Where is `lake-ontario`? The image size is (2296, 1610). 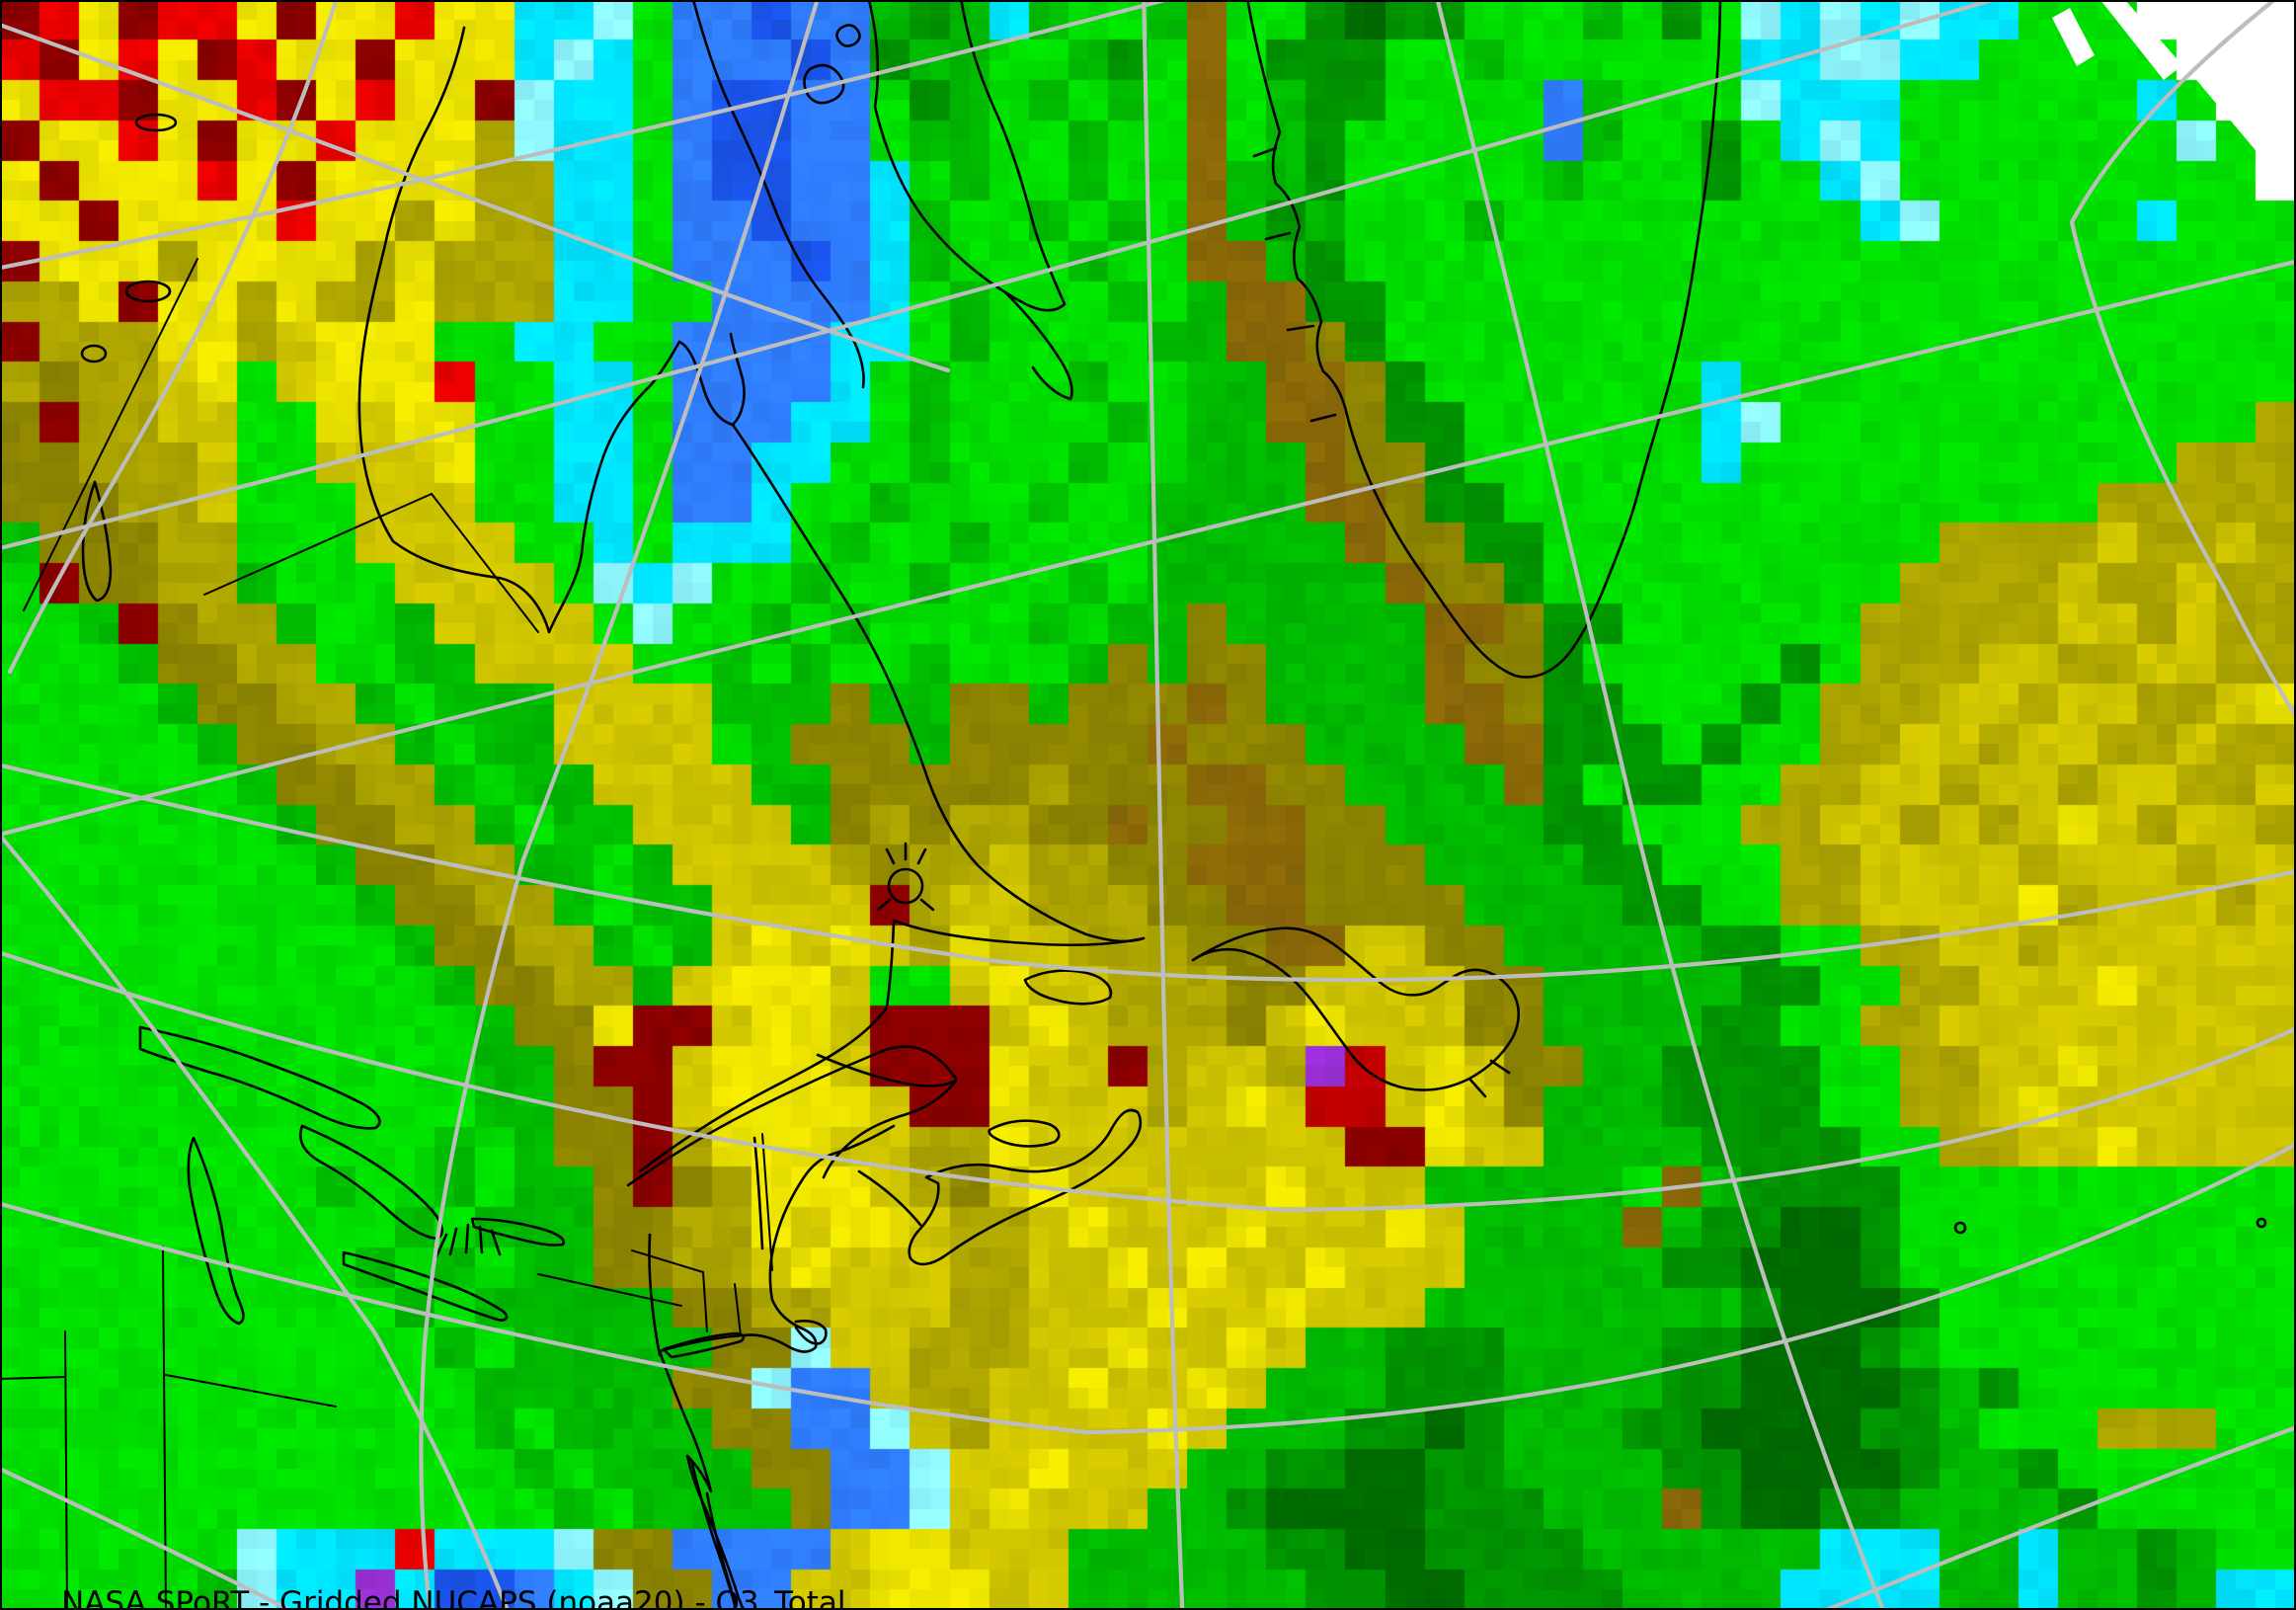
lake-ontario is located at coordinates (518, 1232).